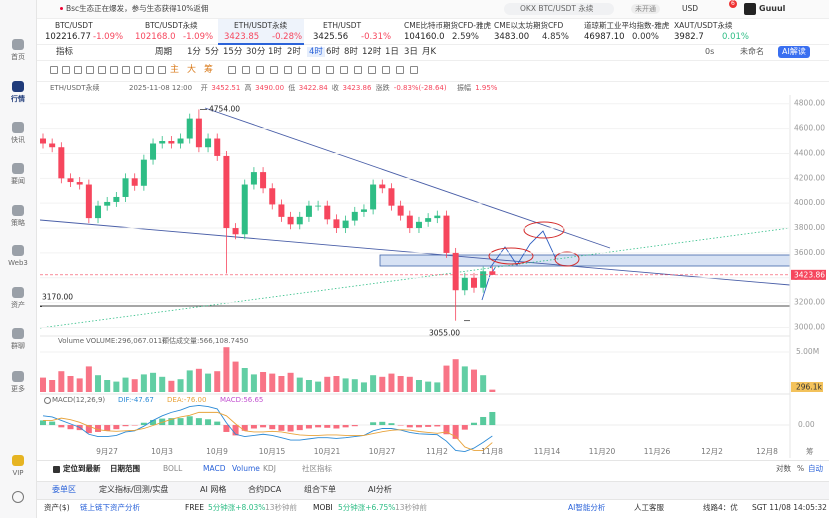  I want to click on ticker-name: CME以太坊期货CFD, so click(528, 26).